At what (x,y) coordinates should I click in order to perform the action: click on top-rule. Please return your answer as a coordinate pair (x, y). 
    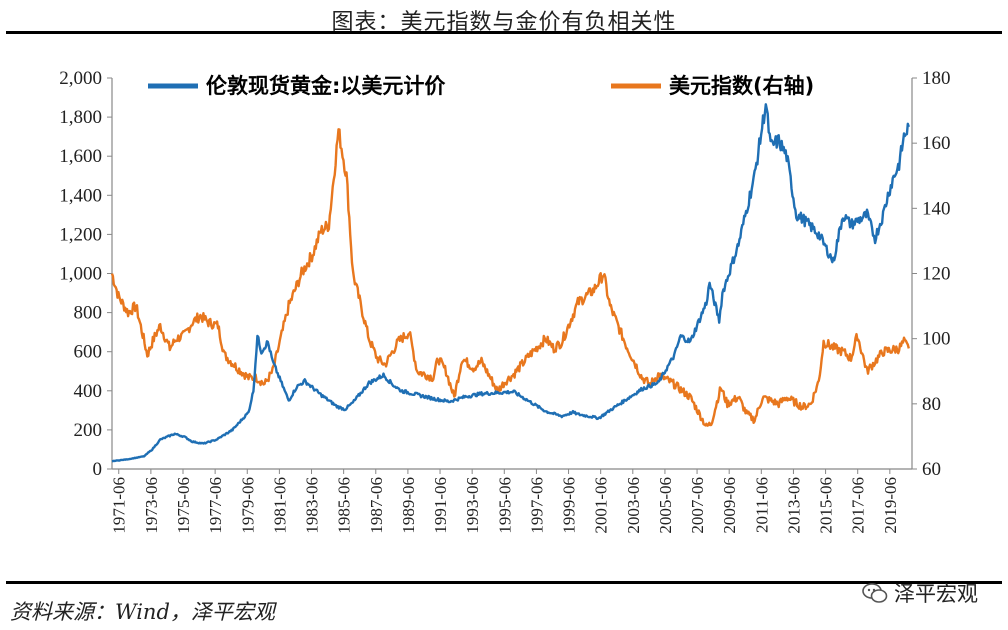
    Looking at the image, I should click on (504, 32).